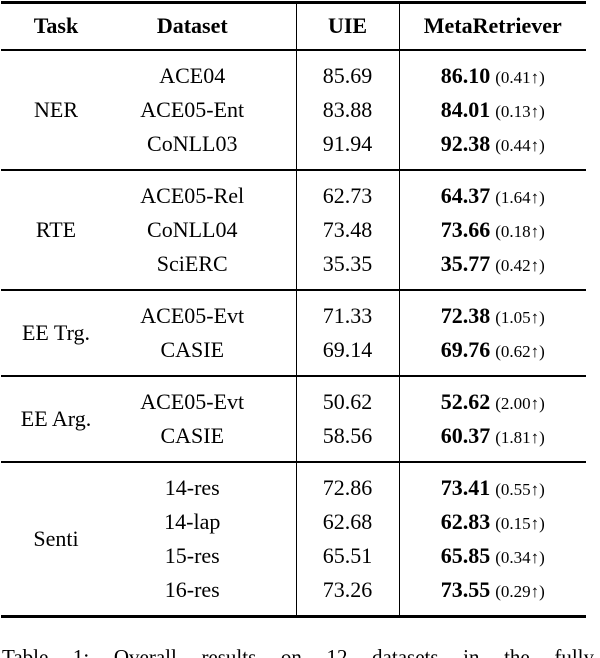 Image resolution: width=600 pixels, height=658 pixels. Describe the element at coordinates (192, 109) in the screenshot. I see `dataset-cell: ACE05-Ent` at that location.